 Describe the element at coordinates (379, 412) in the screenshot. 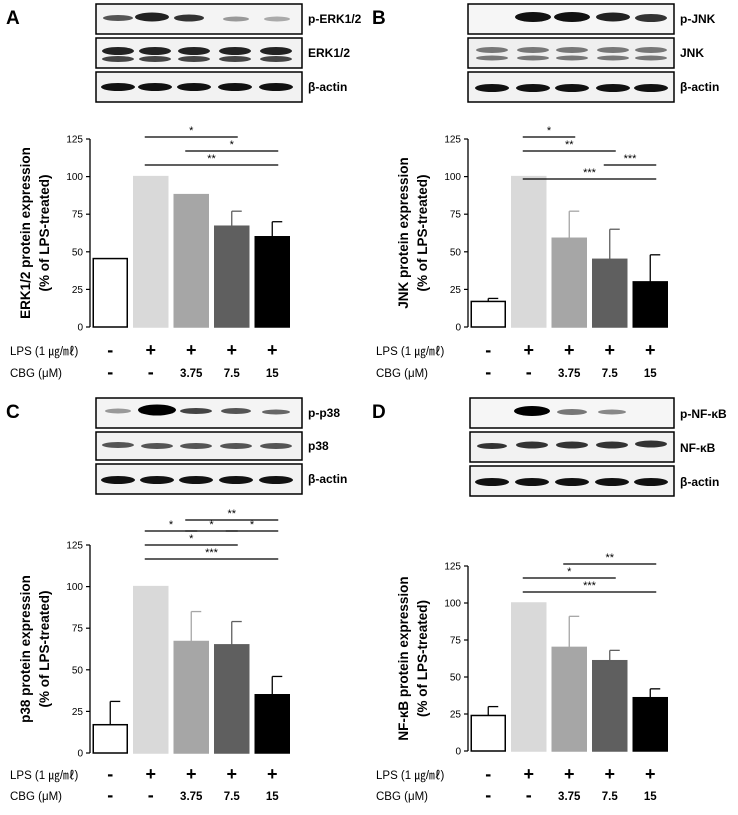

I see `panel-letter-d: D` at that location.